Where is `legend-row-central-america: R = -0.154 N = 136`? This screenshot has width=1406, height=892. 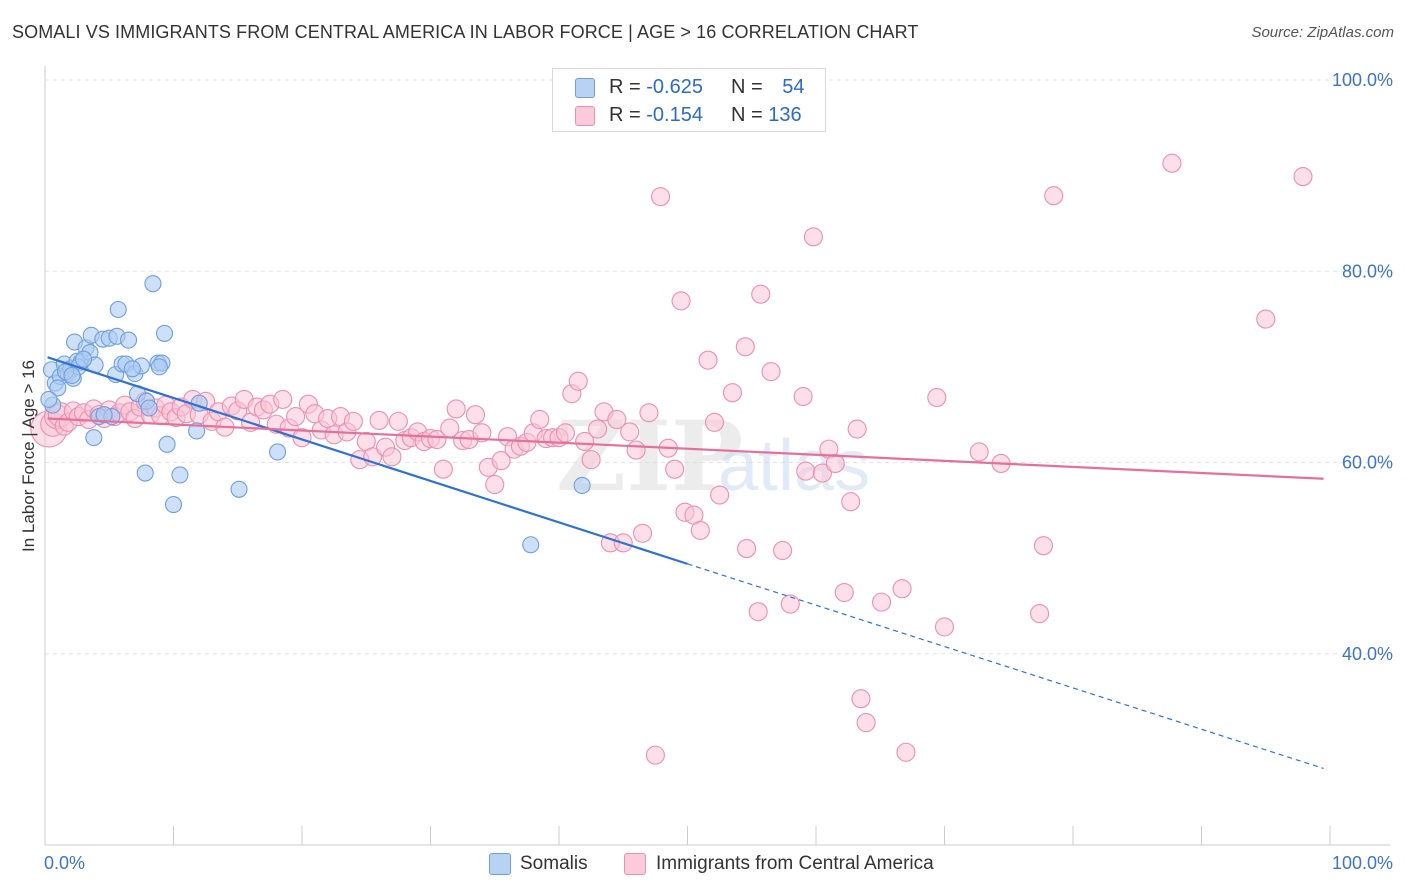
legend-row-central-america: R = -0.154 N = 136 is located at coordinates (689, 115).